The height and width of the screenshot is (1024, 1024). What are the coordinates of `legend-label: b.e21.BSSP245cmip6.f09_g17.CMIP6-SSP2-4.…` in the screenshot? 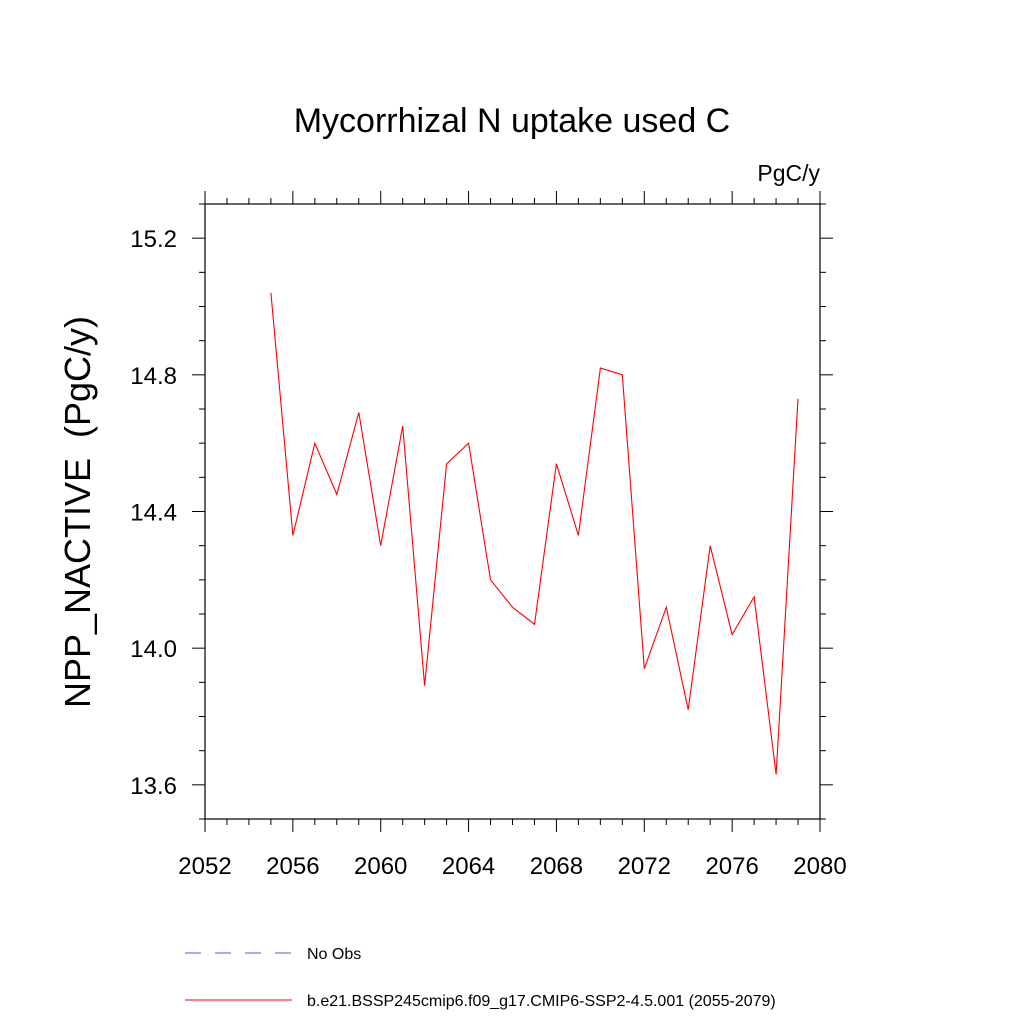 It's located at (541, 1001).